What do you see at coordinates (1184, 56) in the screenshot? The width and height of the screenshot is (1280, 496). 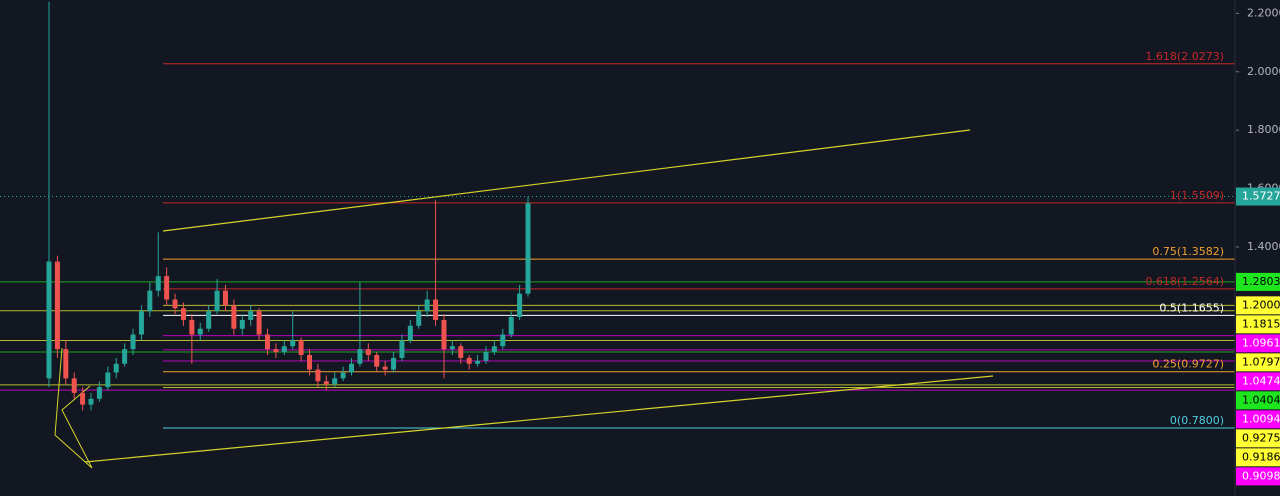 I see `fib-label: 1.618(2.0273)` at bounding box center [1184, 56].